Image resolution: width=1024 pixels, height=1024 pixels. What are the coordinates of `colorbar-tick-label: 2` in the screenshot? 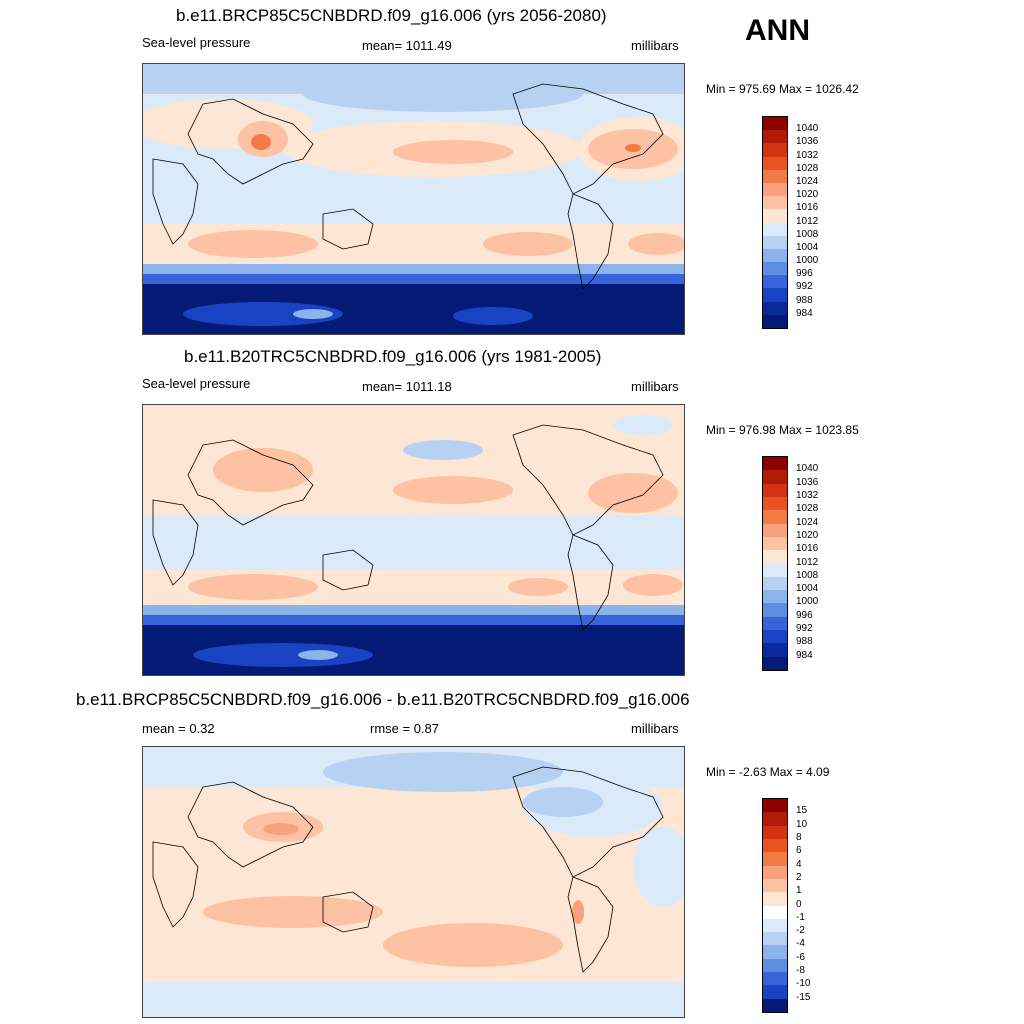 It's located at (799, 877).